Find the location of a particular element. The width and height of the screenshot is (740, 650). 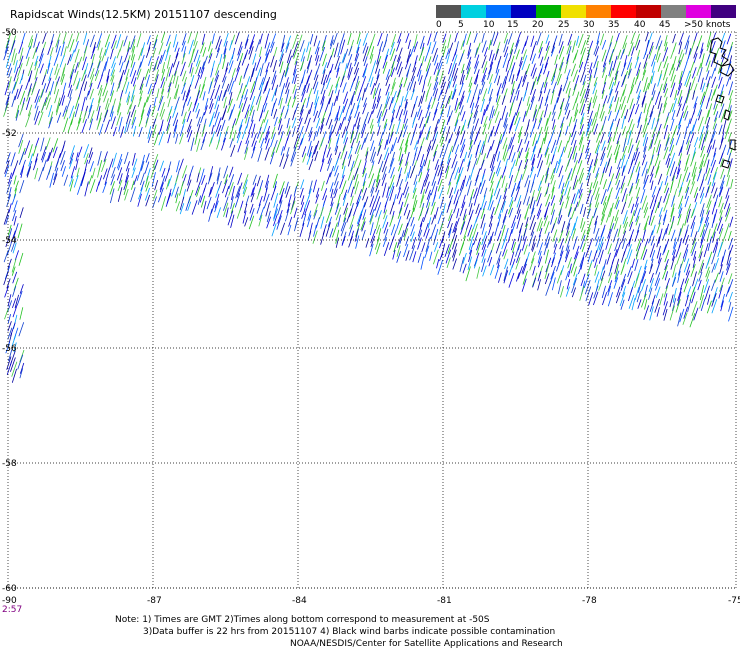

legend-label: 0 is located at coordinates (439, 25).